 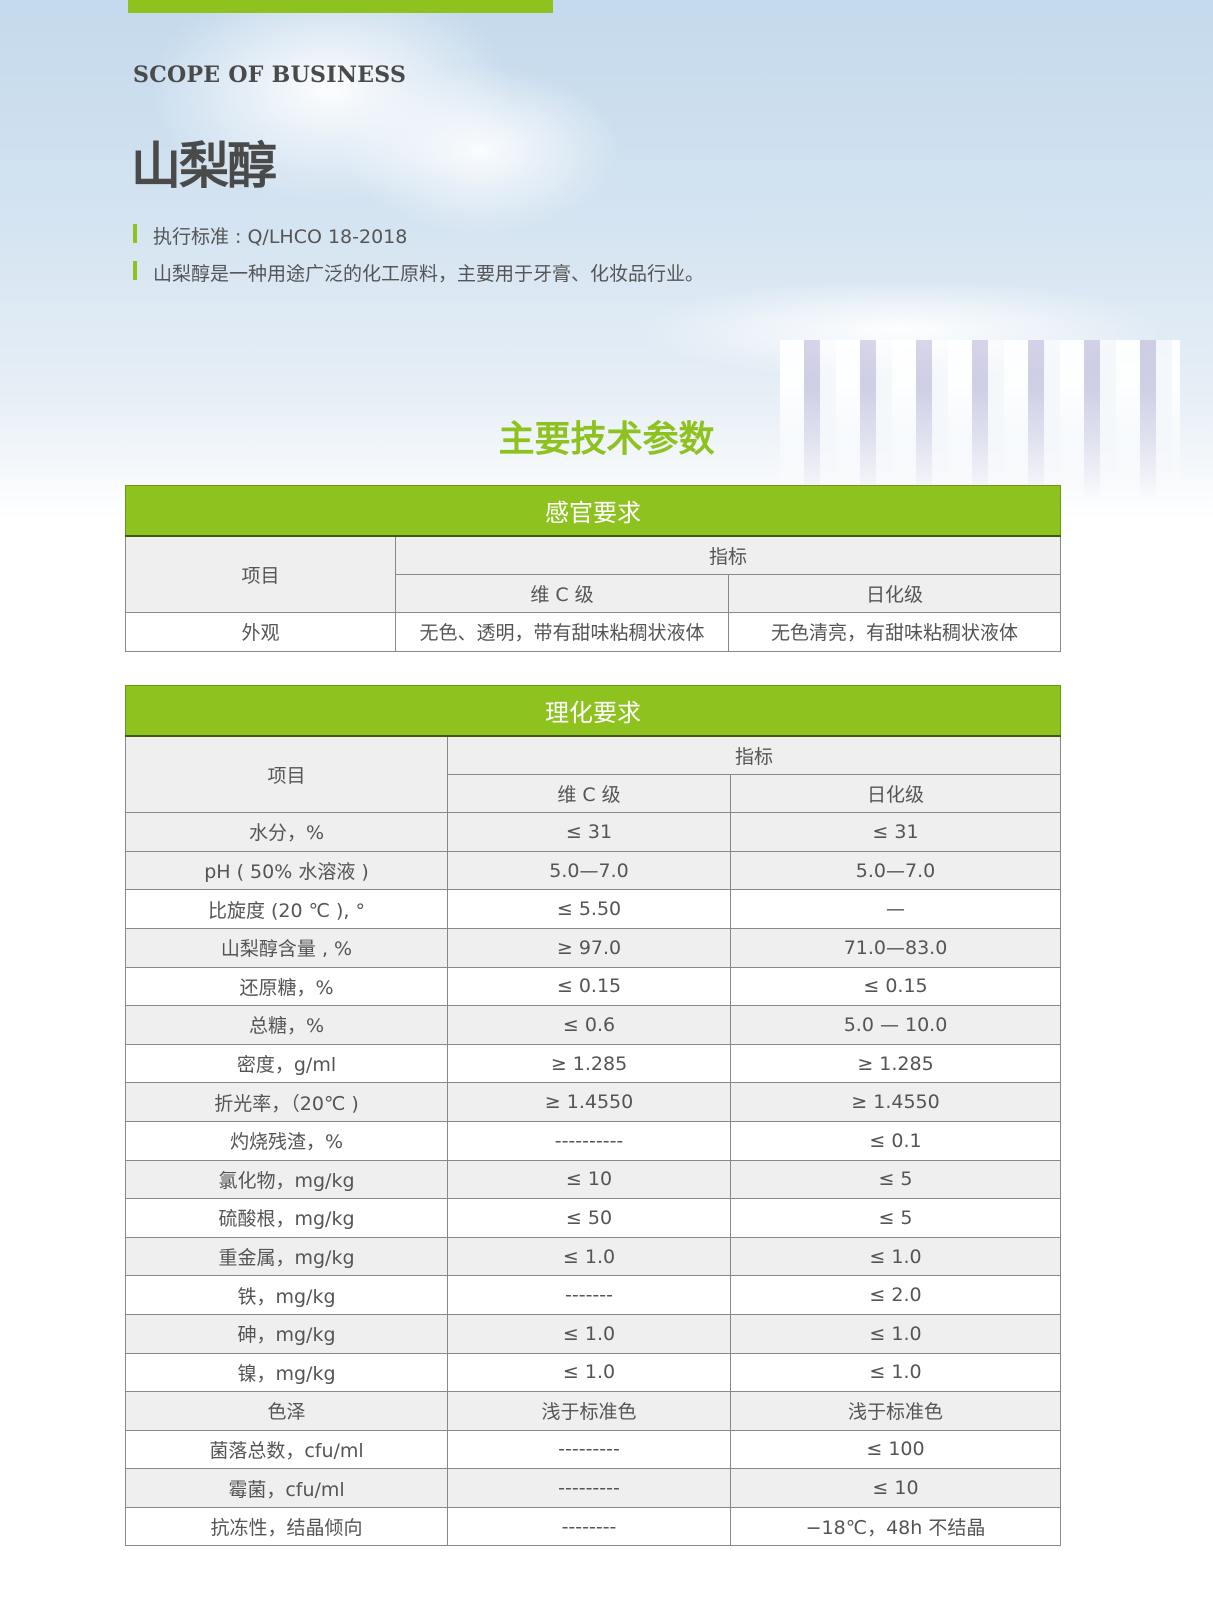 What do you see at coordinates (589, 909) in the screenshot?
I see `cell-vc: ≤ 5.50` at bounding box center [589, 909].